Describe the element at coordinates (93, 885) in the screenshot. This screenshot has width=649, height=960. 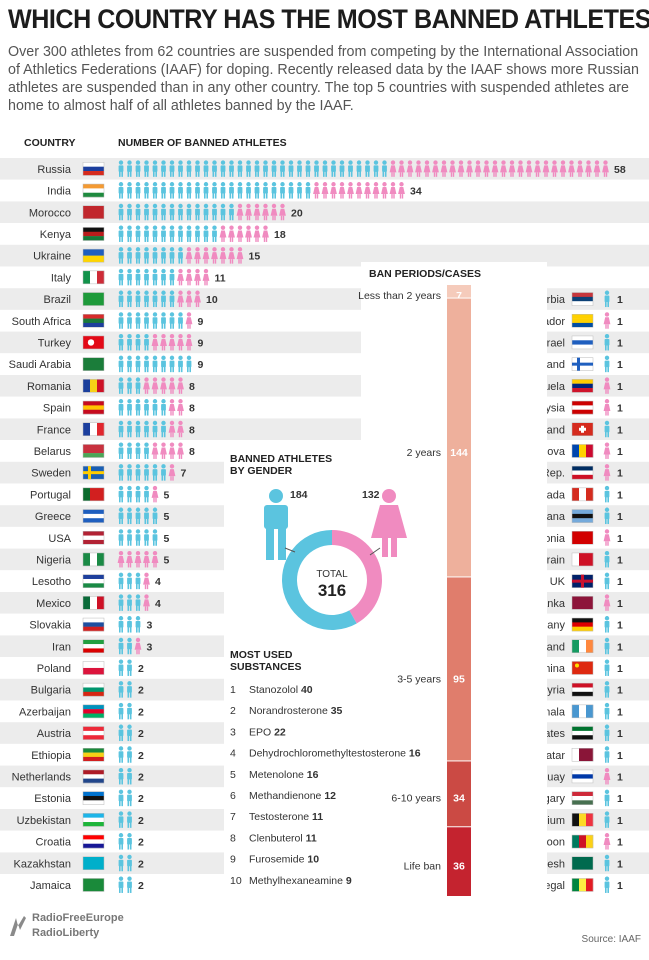
I see `flag-jamaica-icon` at that location.